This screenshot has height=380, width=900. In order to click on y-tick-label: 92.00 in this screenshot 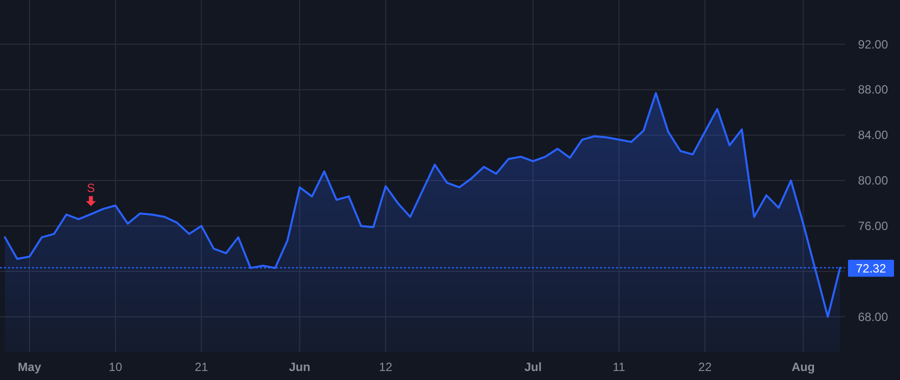, I will do `click(873, 44)`.